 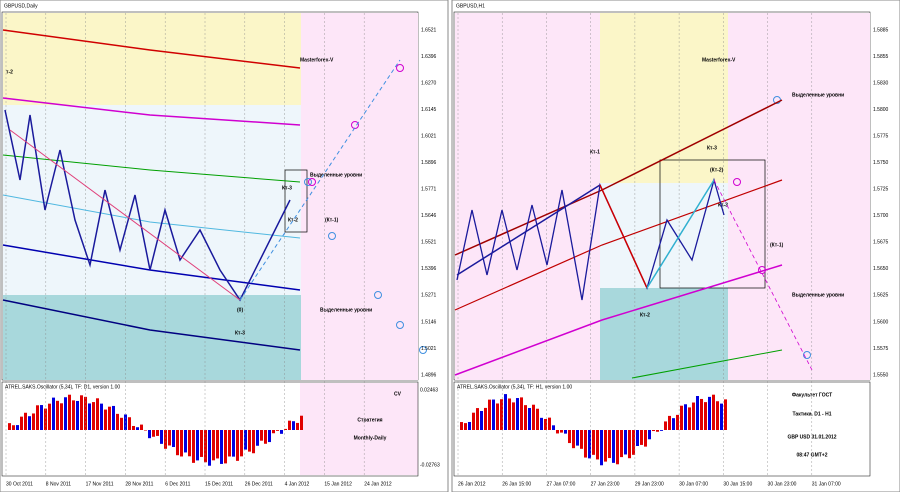 I want to click on price-label: 1.5521, so click(x=429, y=243).